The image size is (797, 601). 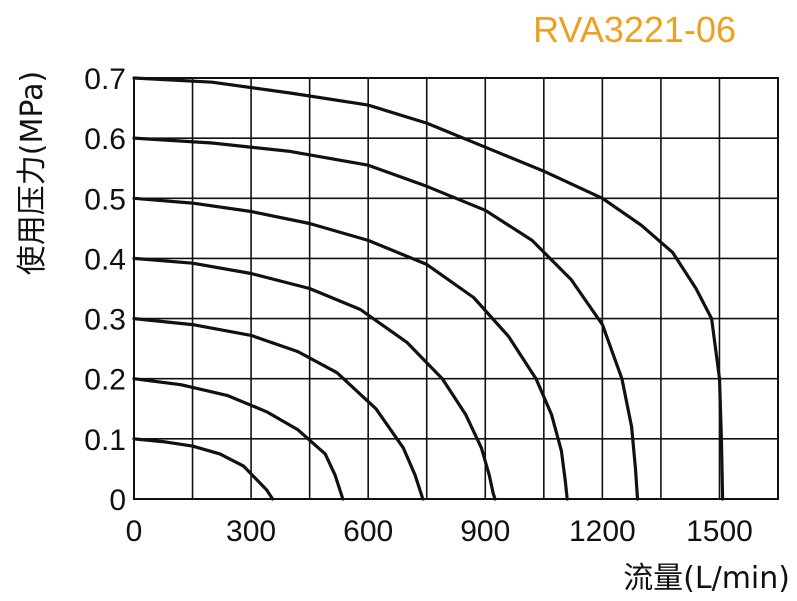 What do you see at coordinates (105, 79) in the screenshot?
I see `y-tick-label: 0.7` at bounding box center [105, 79].